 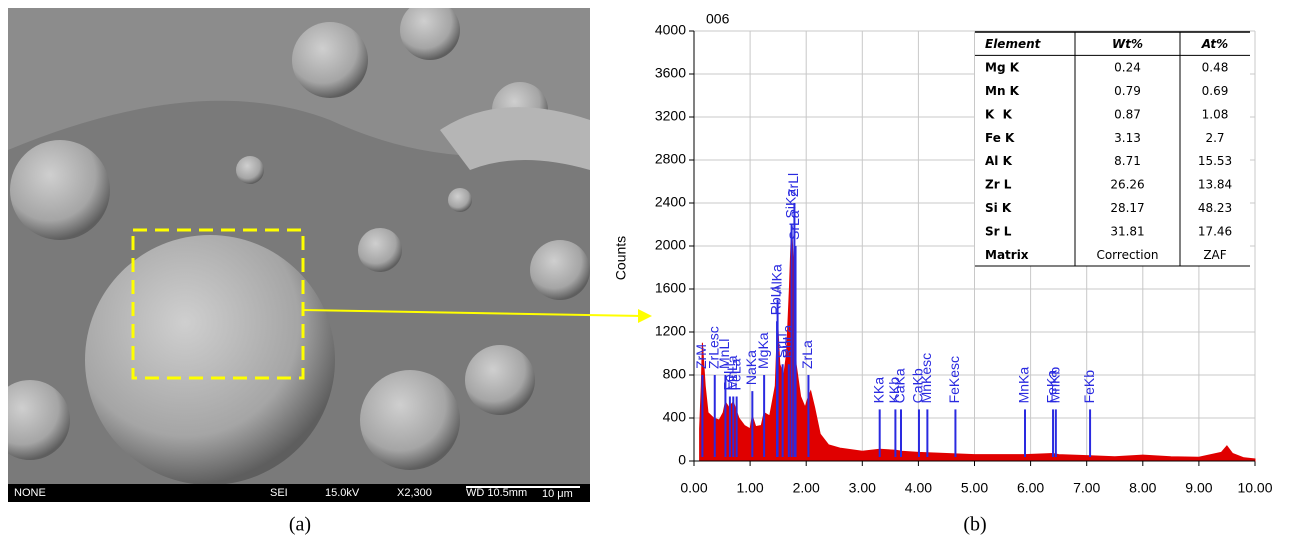 What do you see at coordinates (300, 525) in the screenshot?
I see `panel-label: (a)` at bounding box center [300, 525].